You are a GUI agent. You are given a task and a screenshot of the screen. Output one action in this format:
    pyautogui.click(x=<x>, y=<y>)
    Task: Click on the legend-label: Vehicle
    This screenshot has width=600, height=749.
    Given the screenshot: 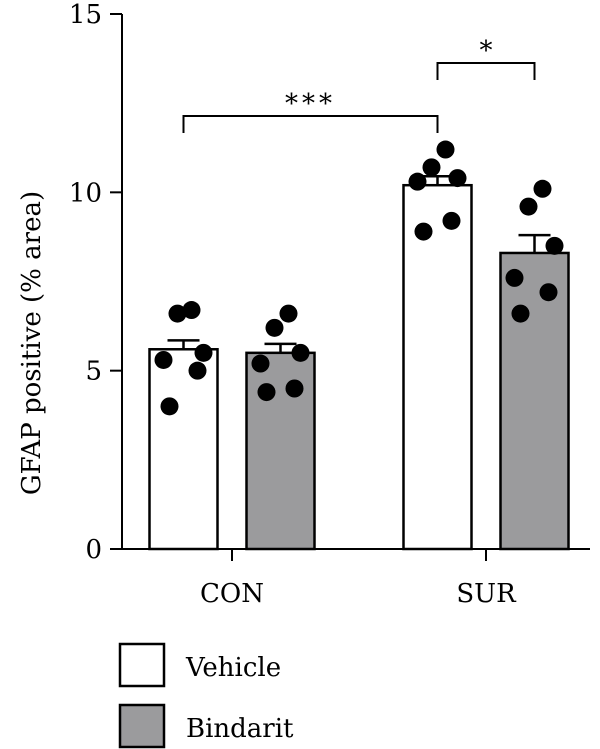 What is the action you would take?
    pyautogui.click(x=233, y=668)
    